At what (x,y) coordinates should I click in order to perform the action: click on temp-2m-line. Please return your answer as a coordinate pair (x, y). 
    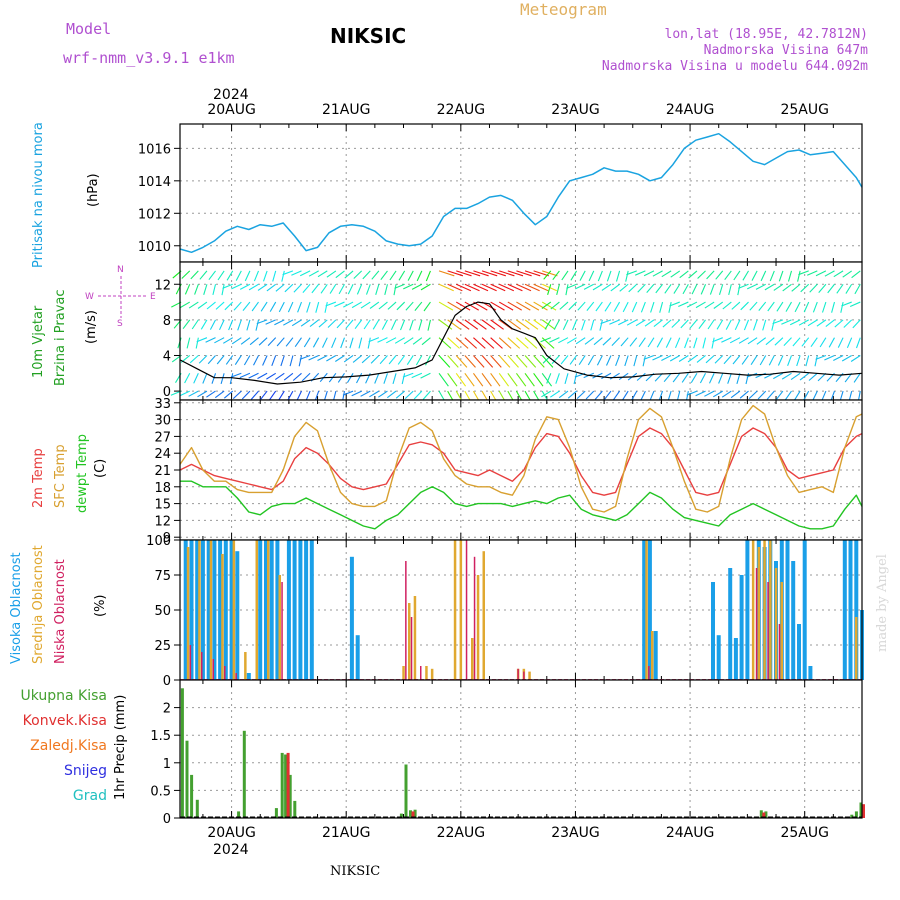
    Looking at the image, I should click on (521, 461).